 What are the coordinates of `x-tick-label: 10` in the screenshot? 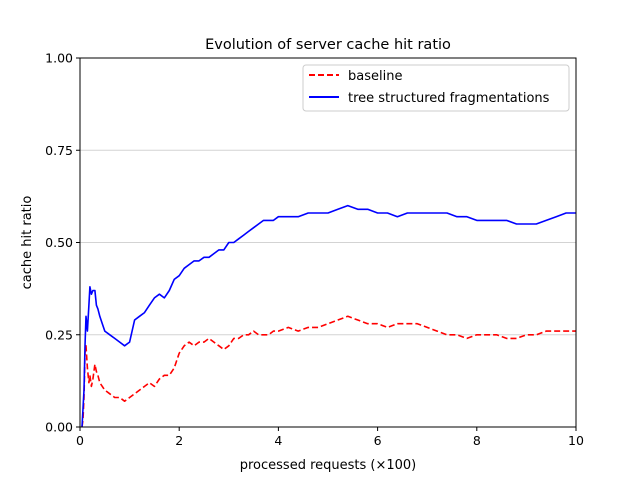 It's located at (576, 440).